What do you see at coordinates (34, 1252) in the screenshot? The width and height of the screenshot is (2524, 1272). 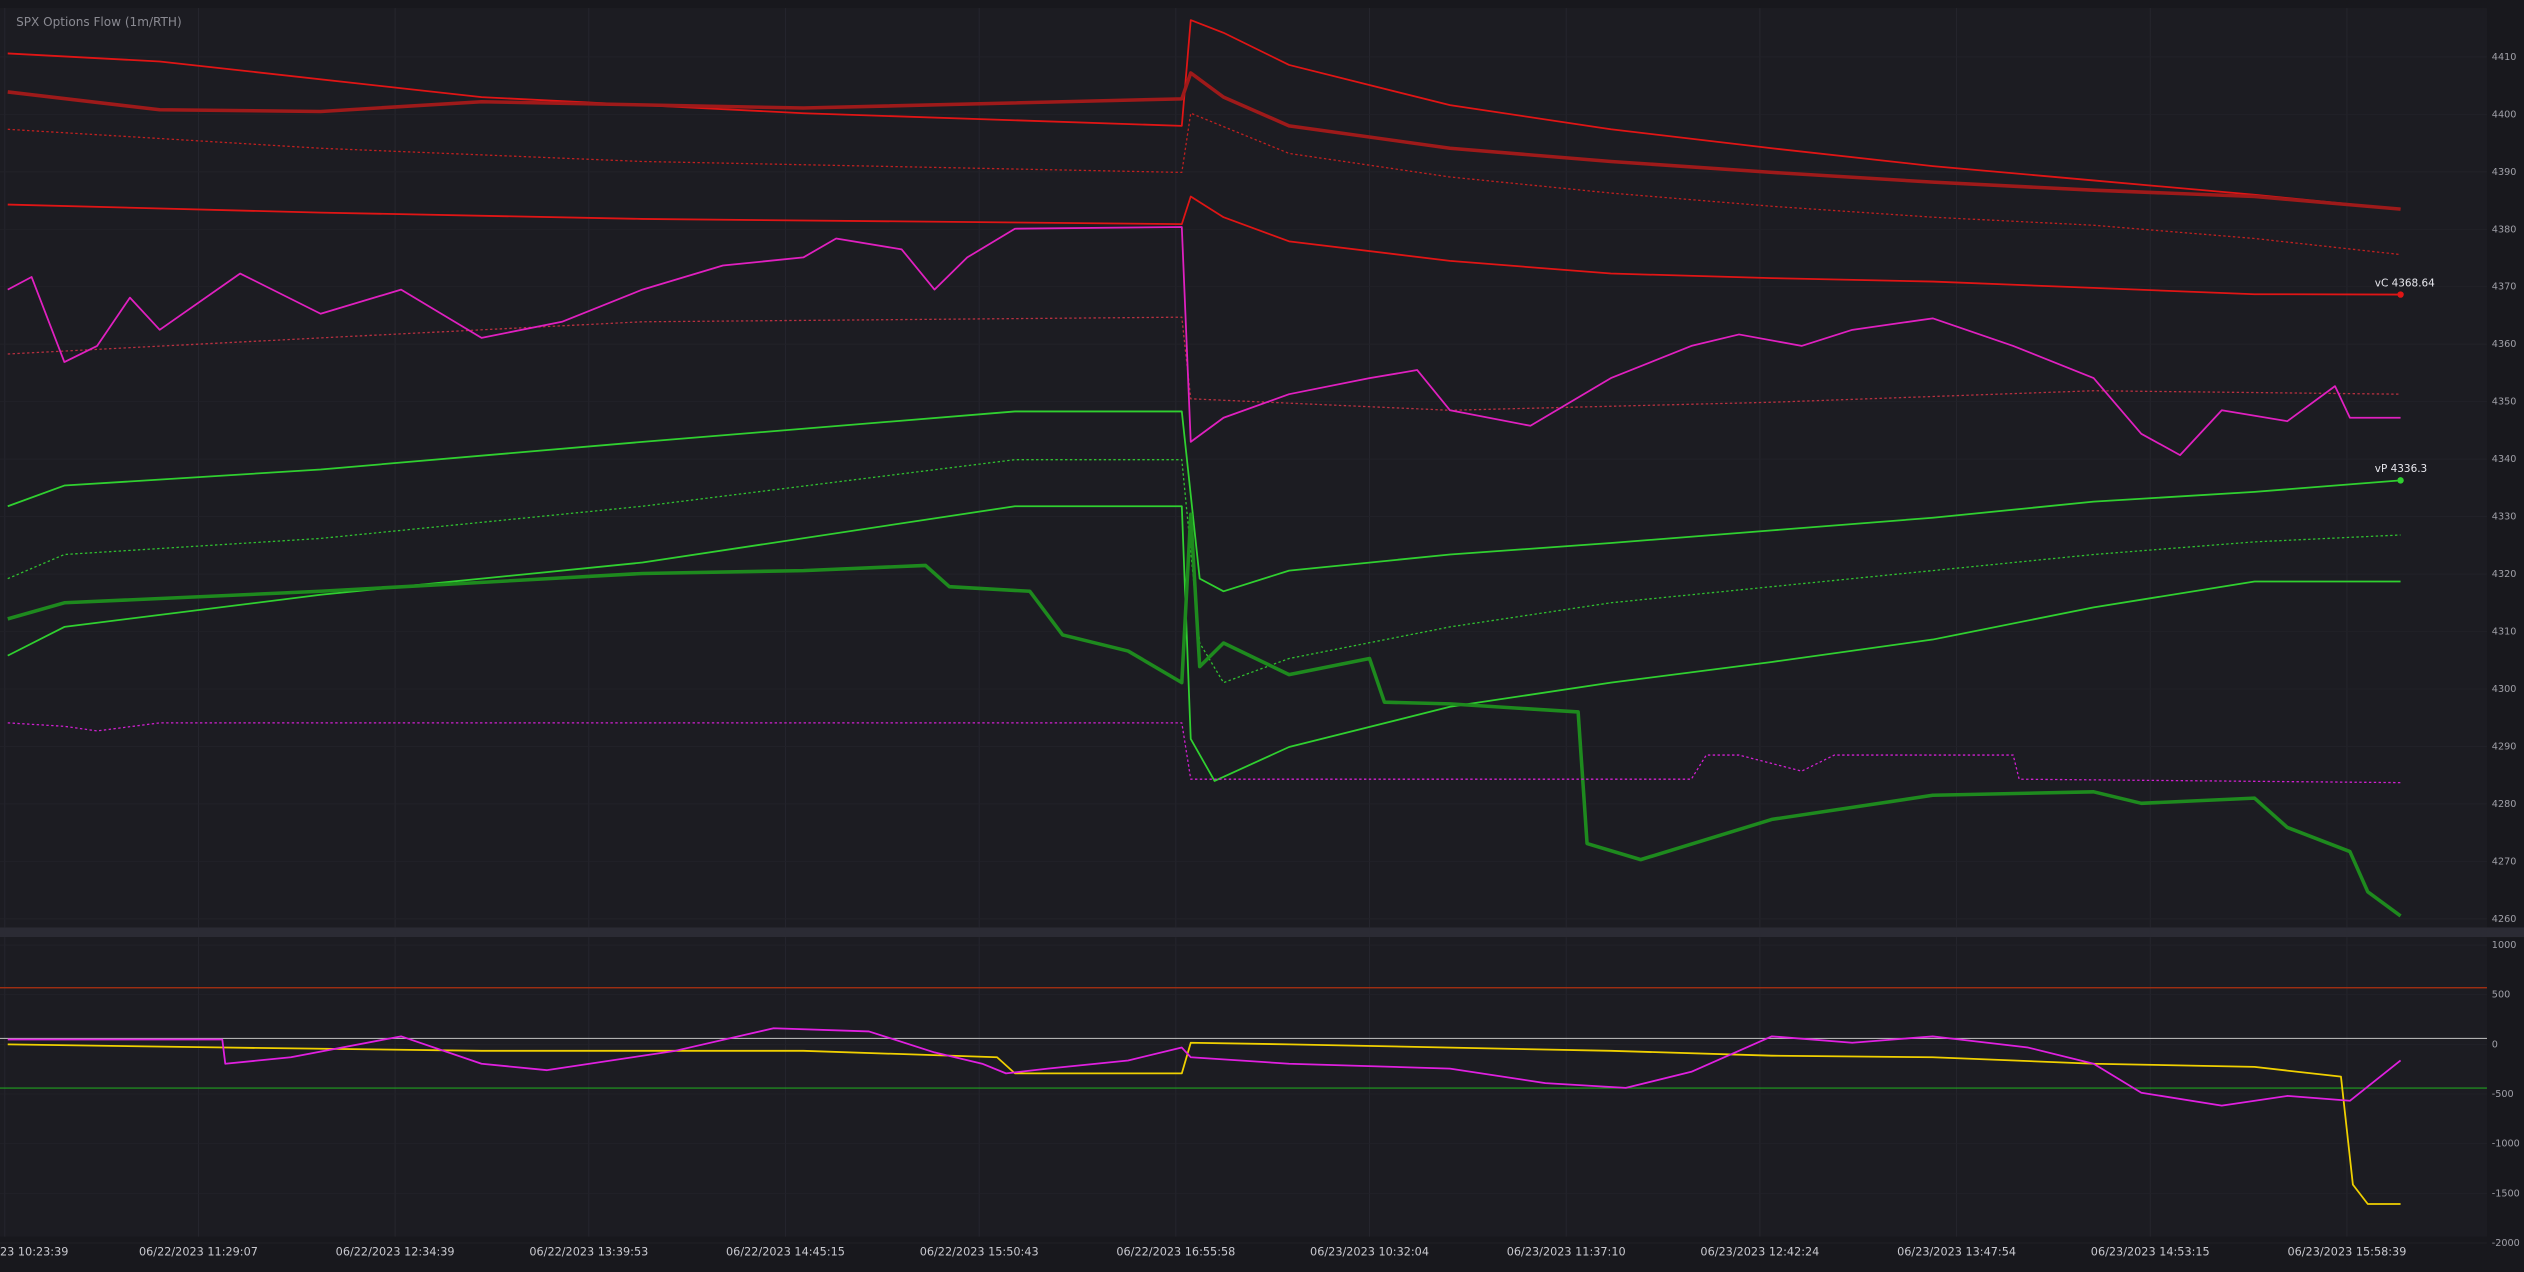 I see `x-tick-label: 23 10:23:39` at bounding box center [34, 1252].